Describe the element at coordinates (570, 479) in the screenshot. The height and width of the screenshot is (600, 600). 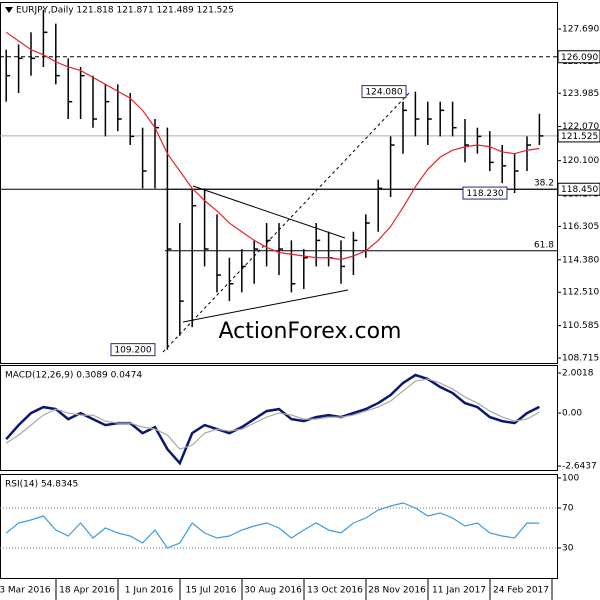
I see `y-tick-label: 100` at that location.